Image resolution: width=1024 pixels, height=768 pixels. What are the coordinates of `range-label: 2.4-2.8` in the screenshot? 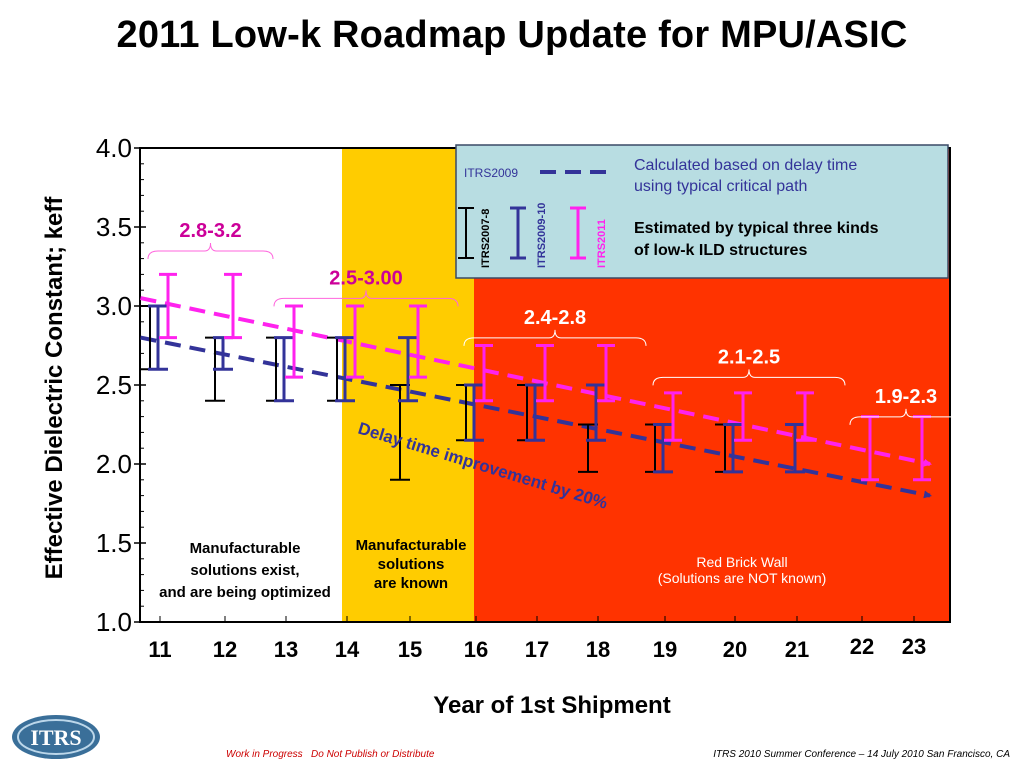 It's located at (555, 318).